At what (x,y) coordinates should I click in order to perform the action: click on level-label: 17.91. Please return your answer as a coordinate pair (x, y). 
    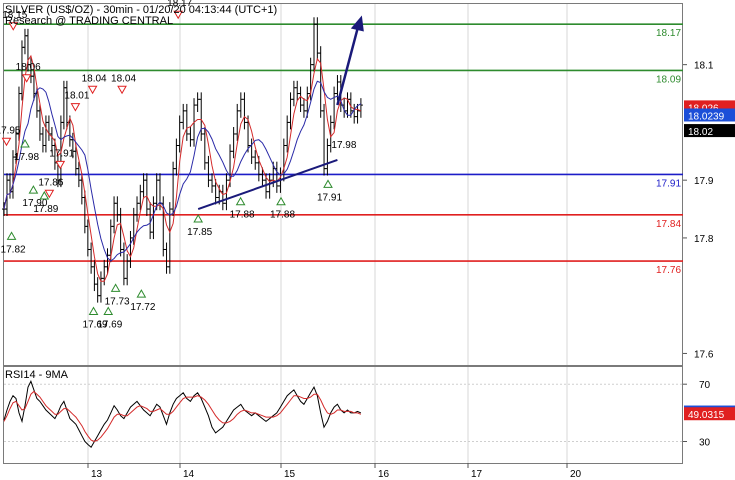
    Looking at the image, I should click on (668, 183).